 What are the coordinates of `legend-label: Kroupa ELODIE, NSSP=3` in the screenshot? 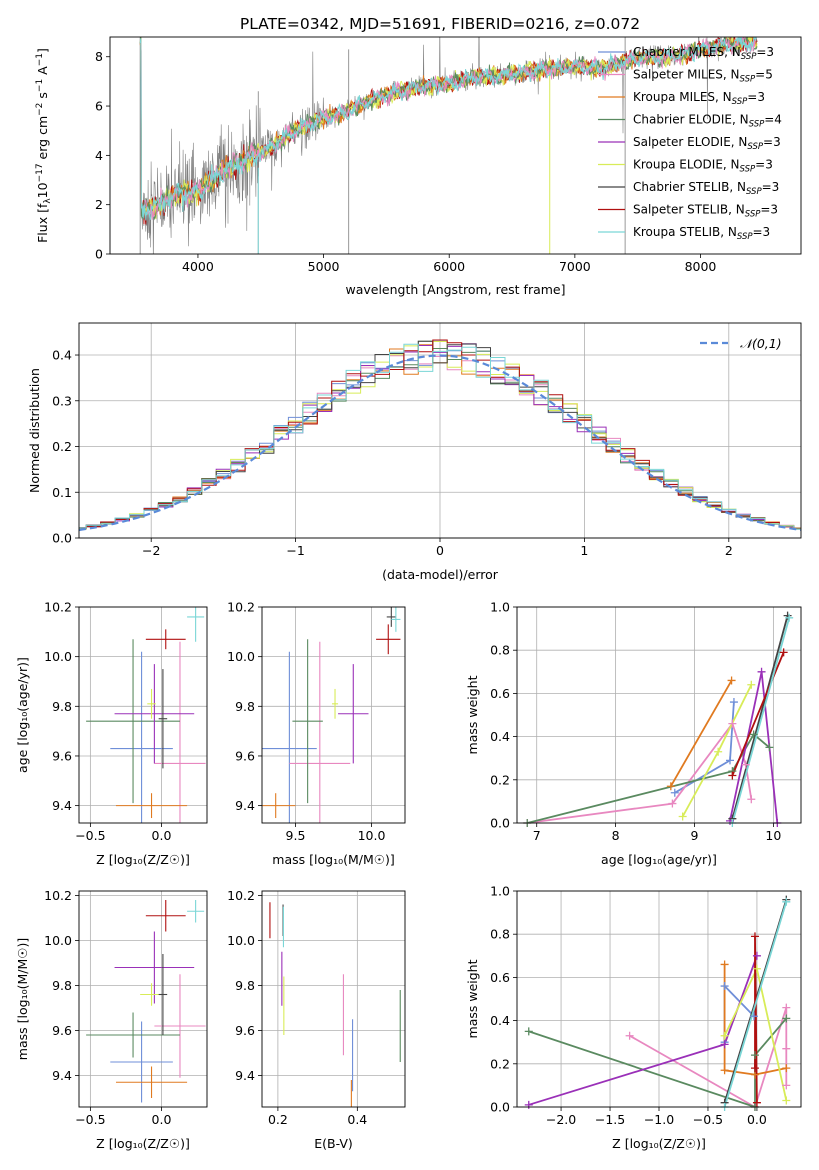 It's located at (703, 166).